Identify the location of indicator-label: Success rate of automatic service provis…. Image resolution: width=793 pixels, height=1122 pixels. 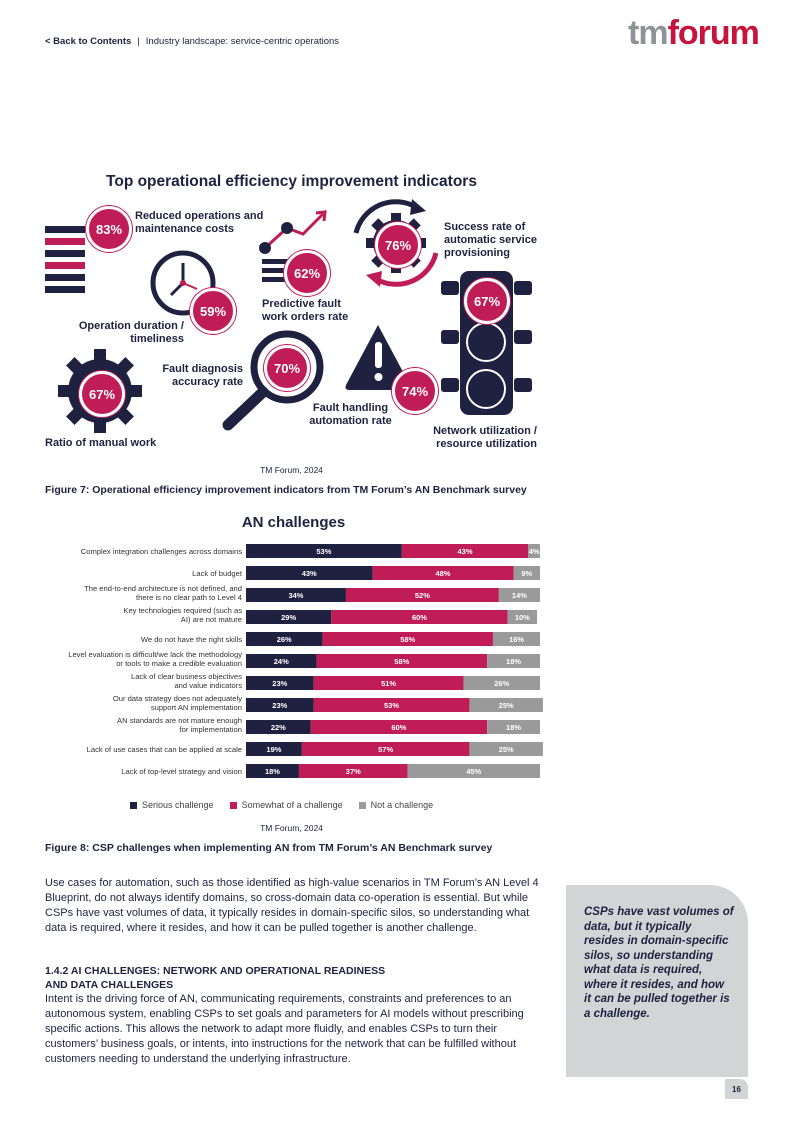
(490, 240).